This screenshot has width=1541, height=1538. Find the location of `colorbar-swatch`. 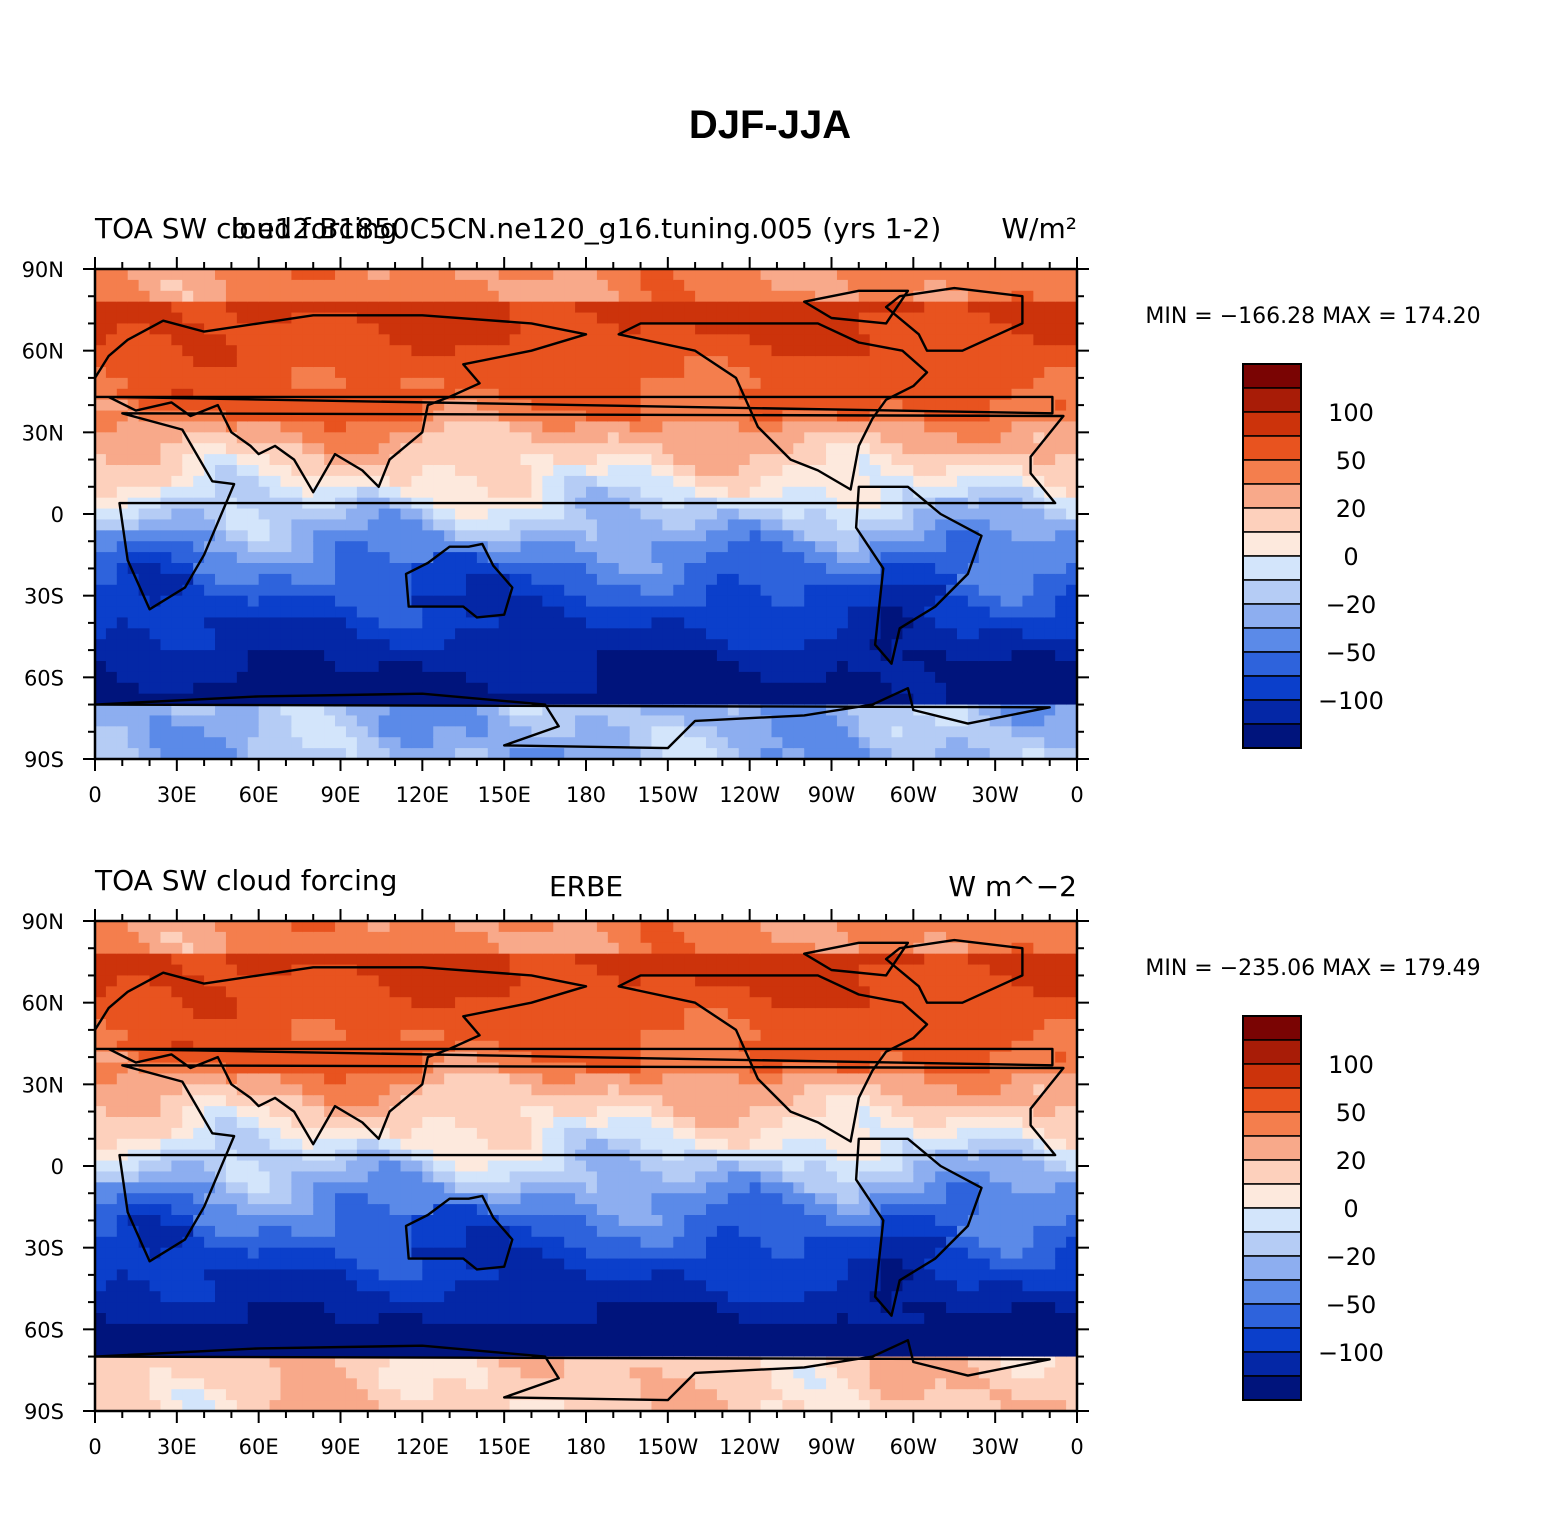

colorbar-swatch is located at coordinates (1272, 544).